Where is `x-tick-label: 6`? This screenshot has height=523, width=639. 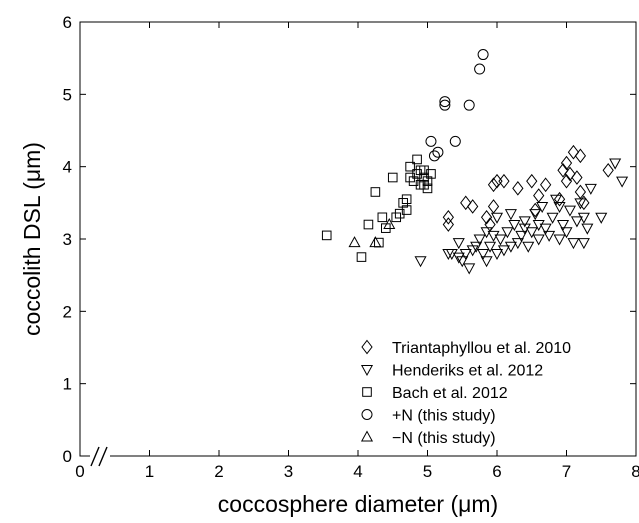
x-tick-label: 6 is located at coordinates (496, 471).